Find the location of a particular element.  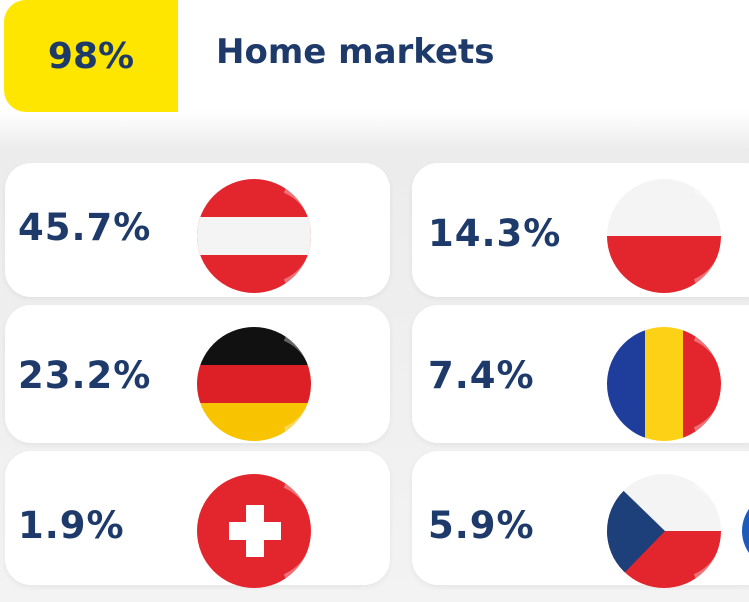

flag-poland is located at coordinates (664, 236).